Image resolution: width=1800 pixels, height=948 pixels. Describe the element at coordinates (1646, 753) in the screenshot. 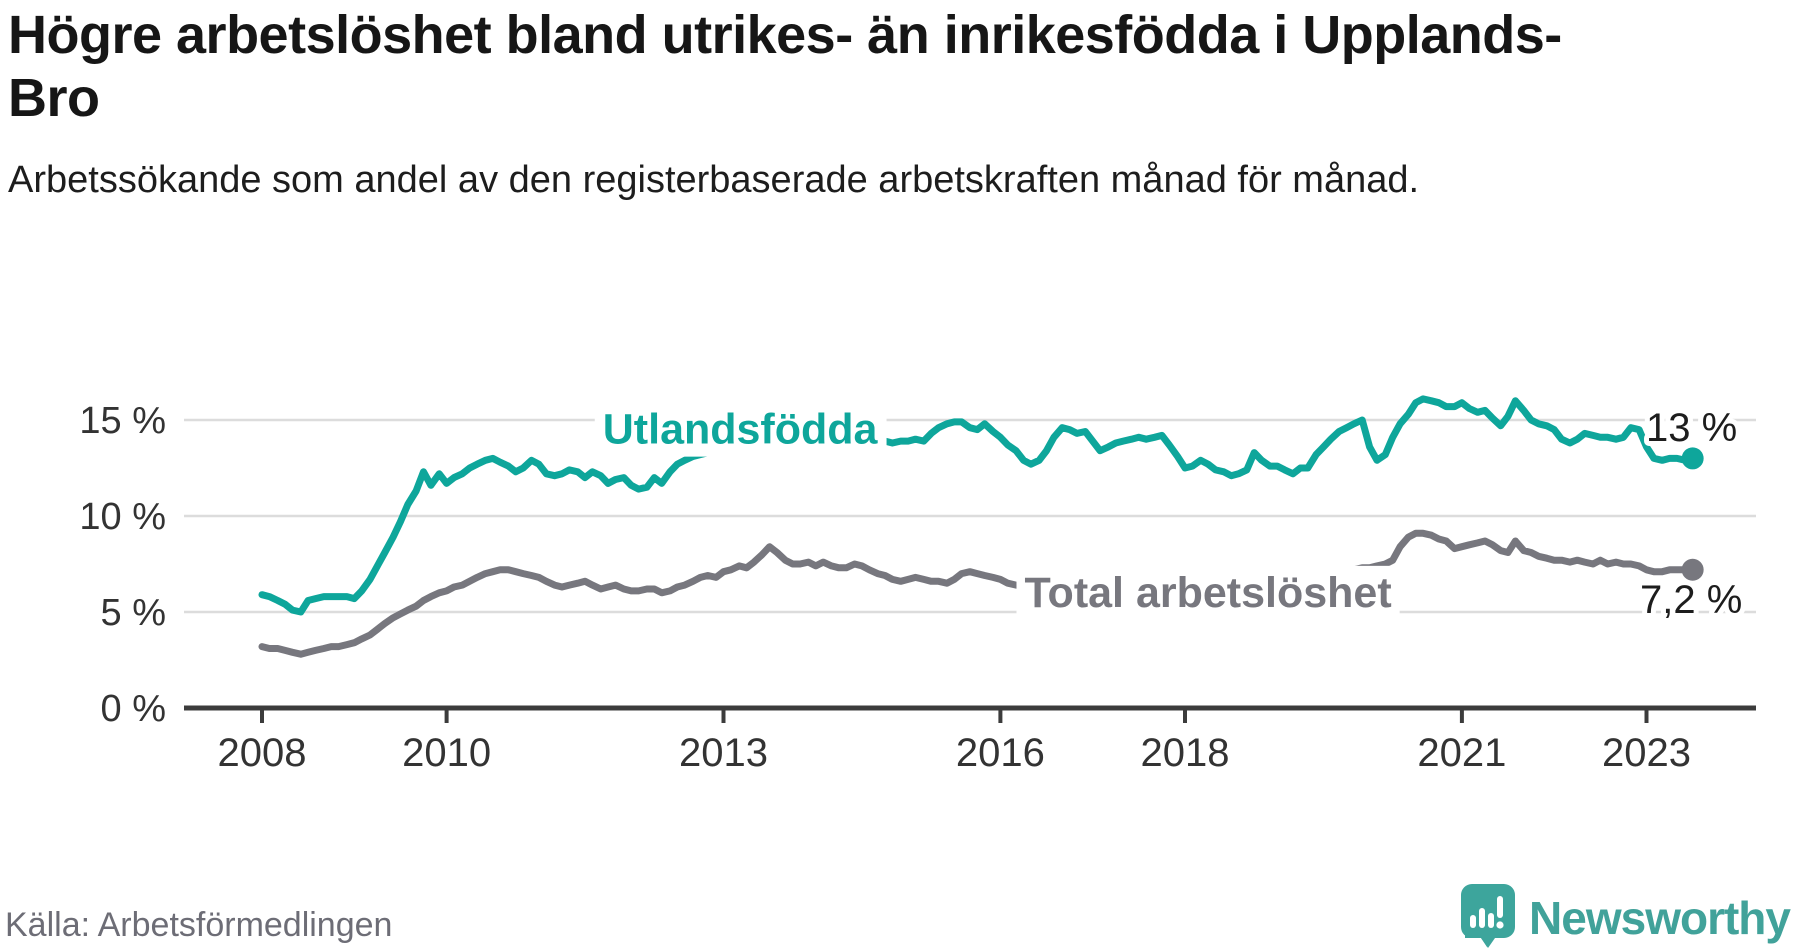

I see `x-tick-label-2023: 2023` at that location.